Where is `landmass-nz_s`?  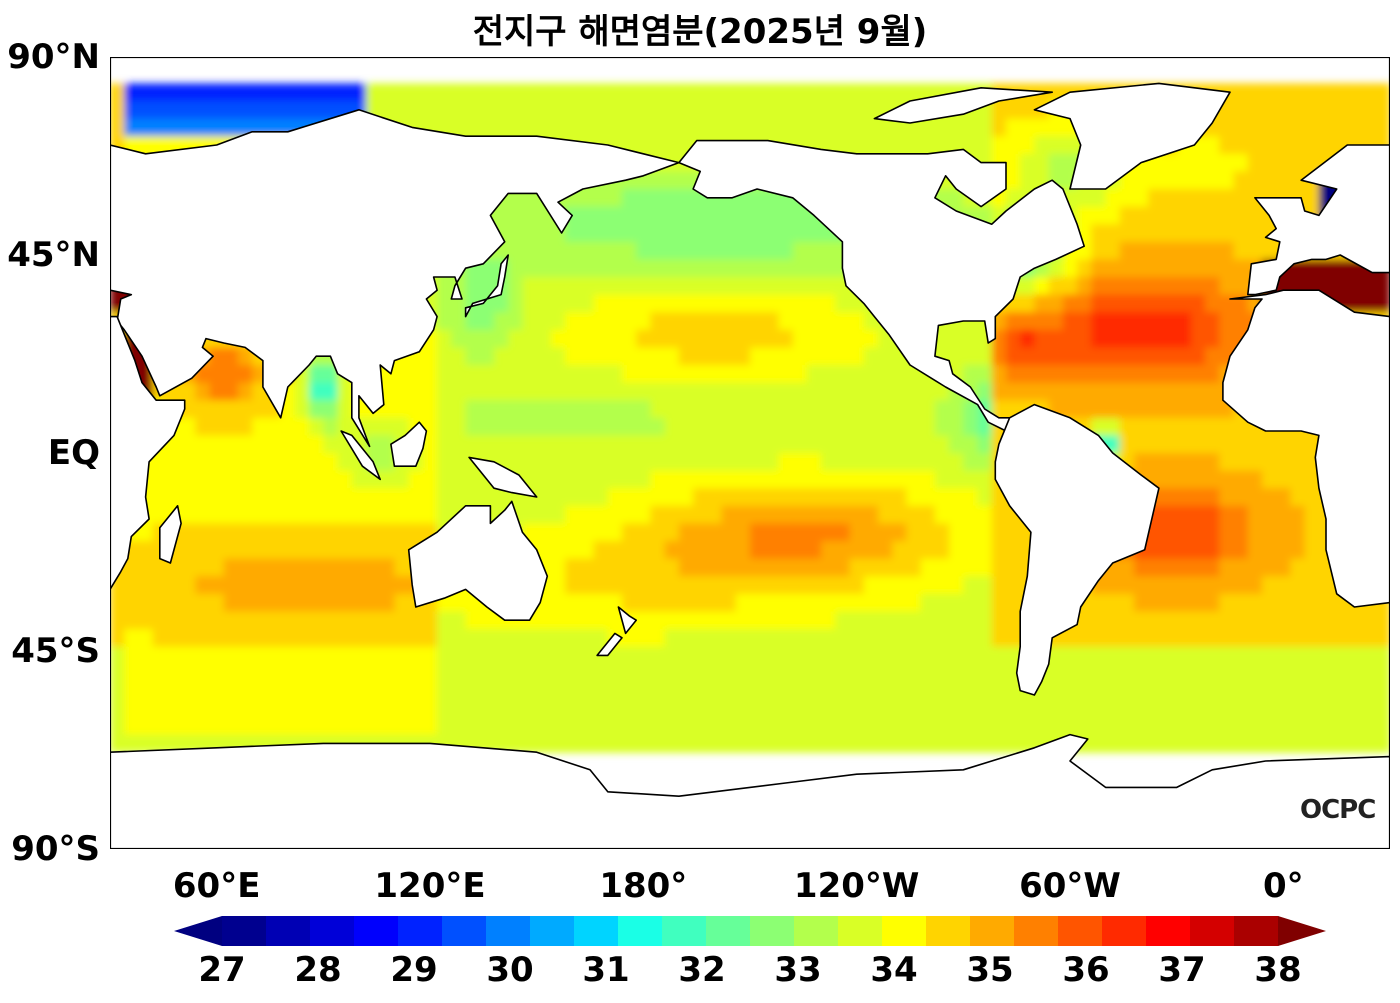 landmass-nz_s is located at coordinates (609, 644).